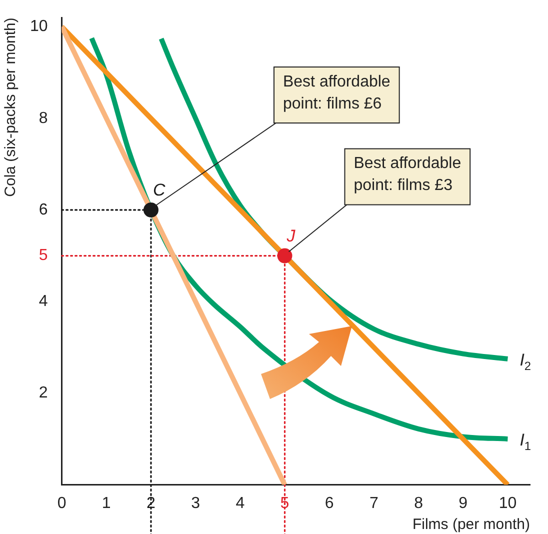 The image size is (548, 534). Describe the element at coordinates (159, 190) in the screenshot. I see `series-label: C` at that location.